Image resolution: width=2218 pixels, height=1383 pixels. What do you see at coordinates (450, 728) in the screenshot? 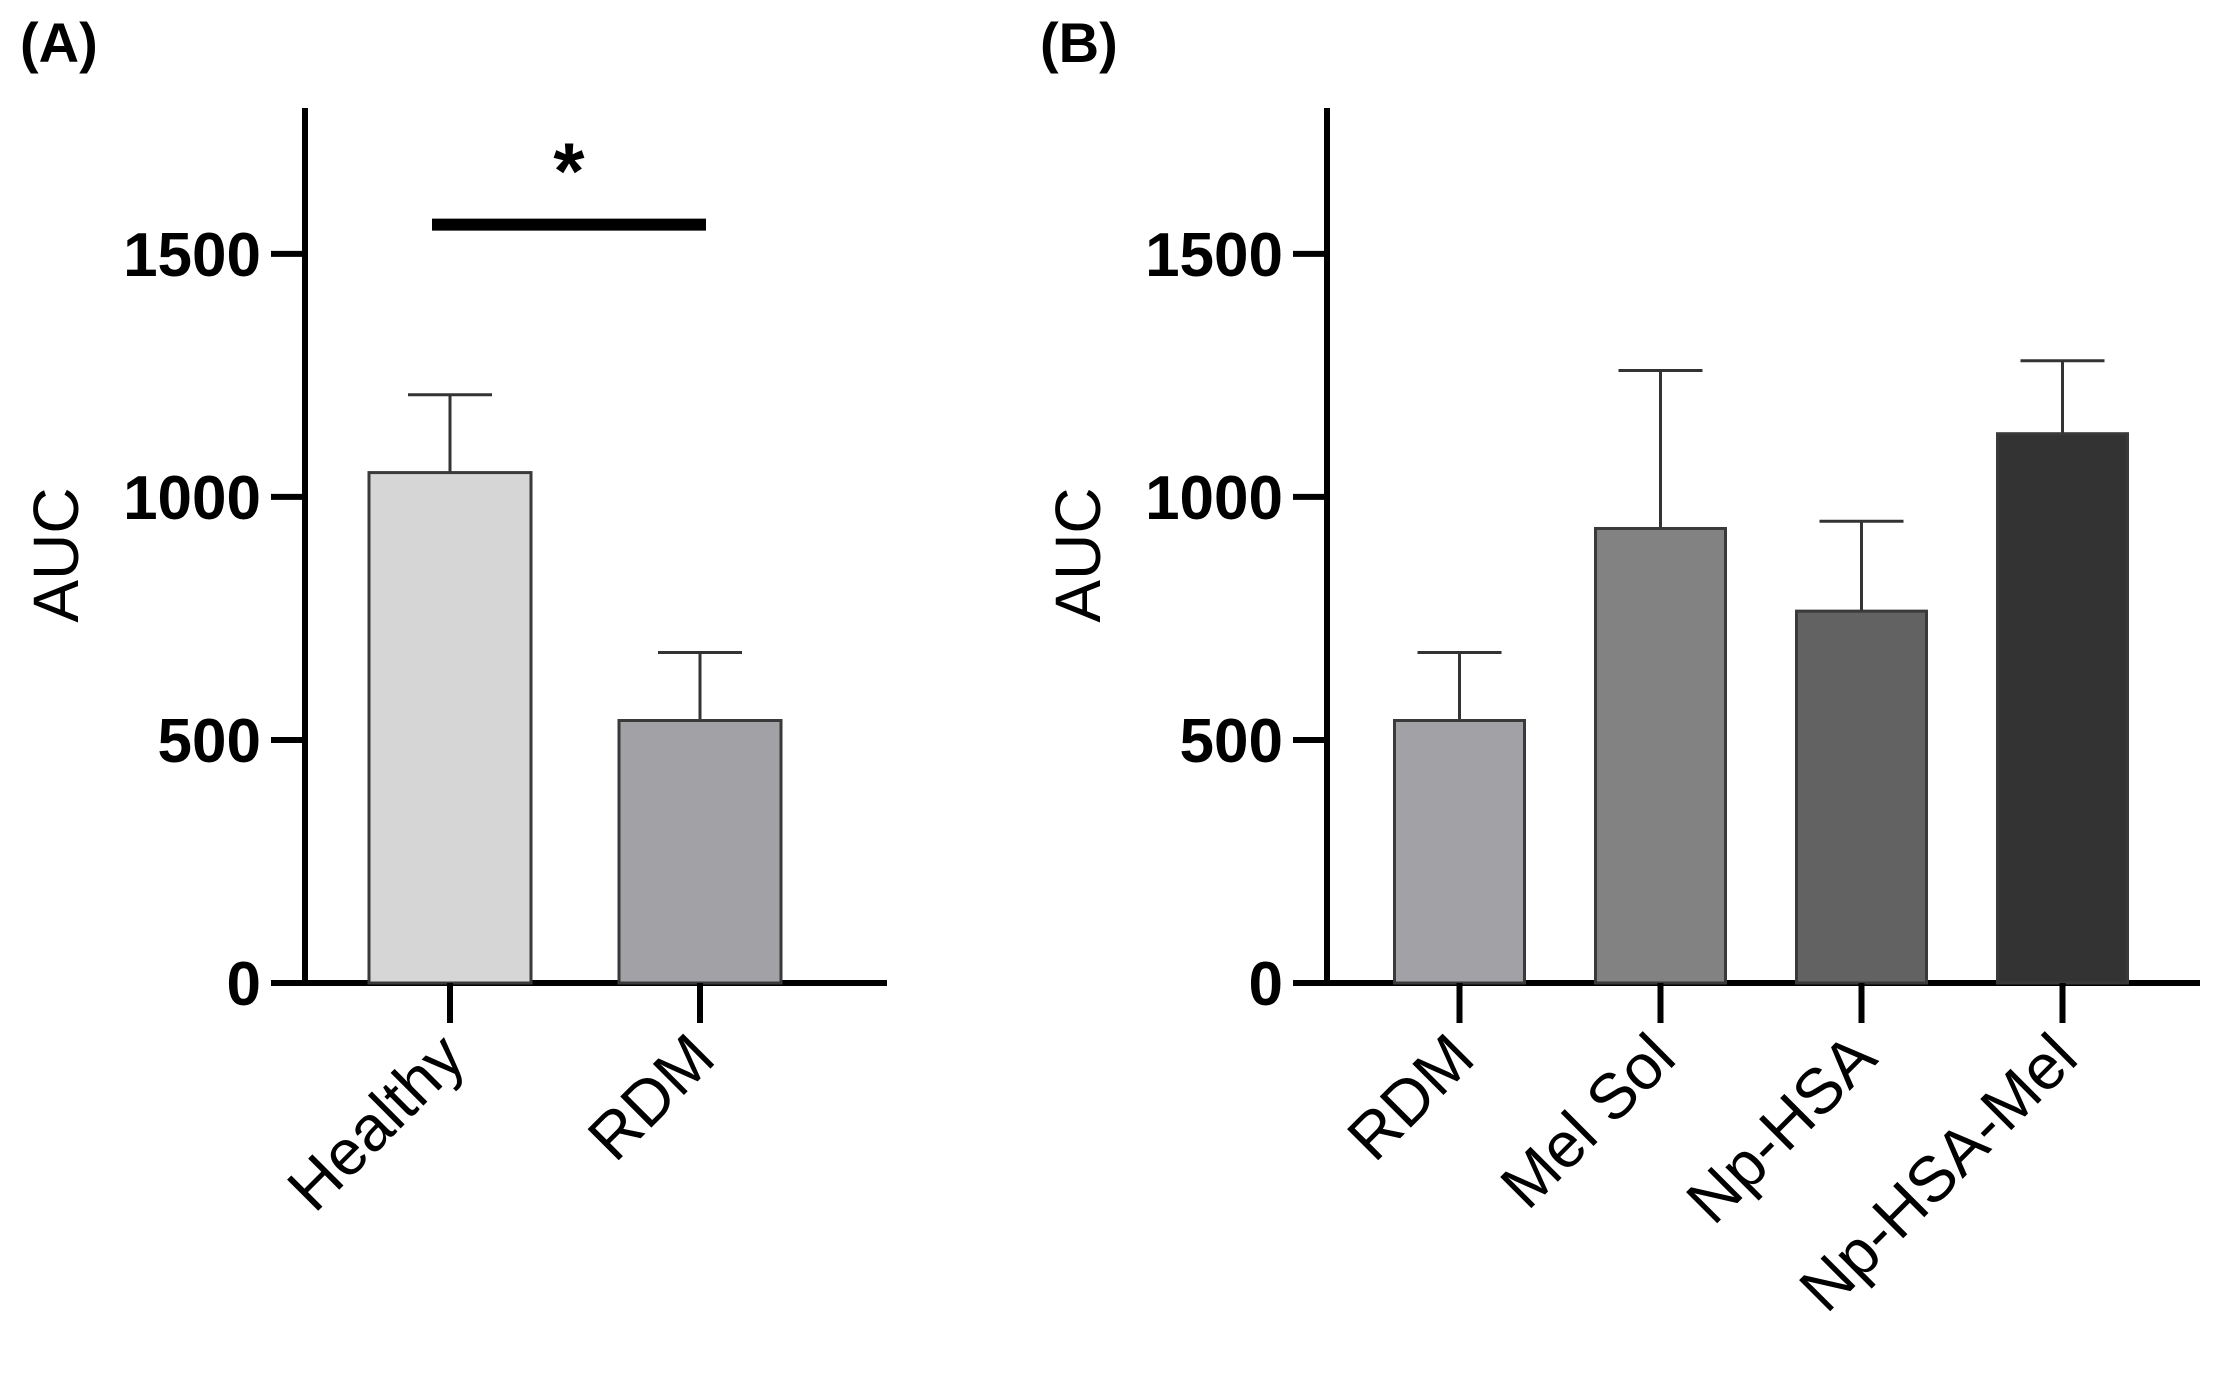
I see `bar-healthy` at bounding box center [450, 728].